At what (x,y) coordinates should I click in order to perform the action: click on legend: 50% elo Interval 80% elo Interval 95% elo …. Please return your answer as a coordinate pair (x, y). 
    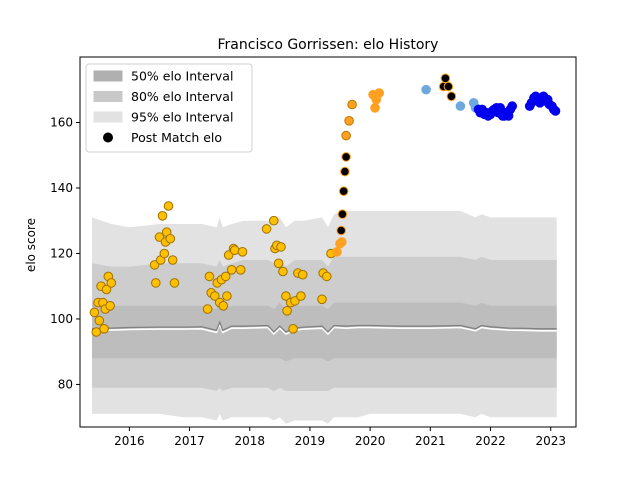
    Looking at the image, I should click on (169, 108).